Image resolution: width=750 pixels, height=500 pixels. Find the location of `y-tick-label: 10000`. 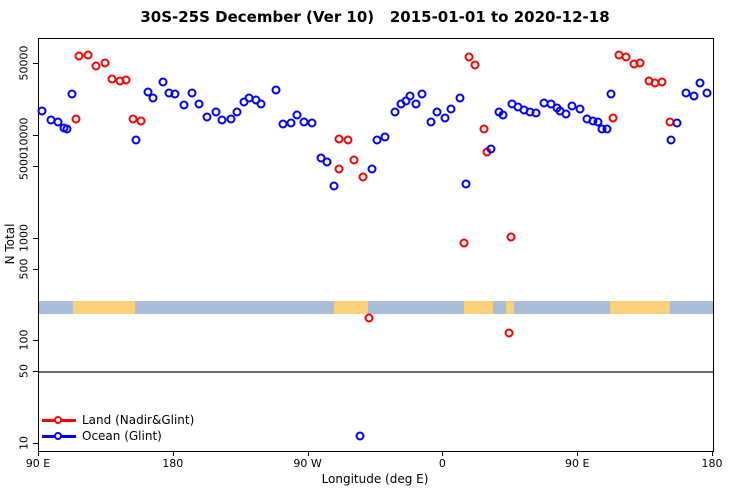

y-tick-label: 10000 is located at coordinates (24, 135).